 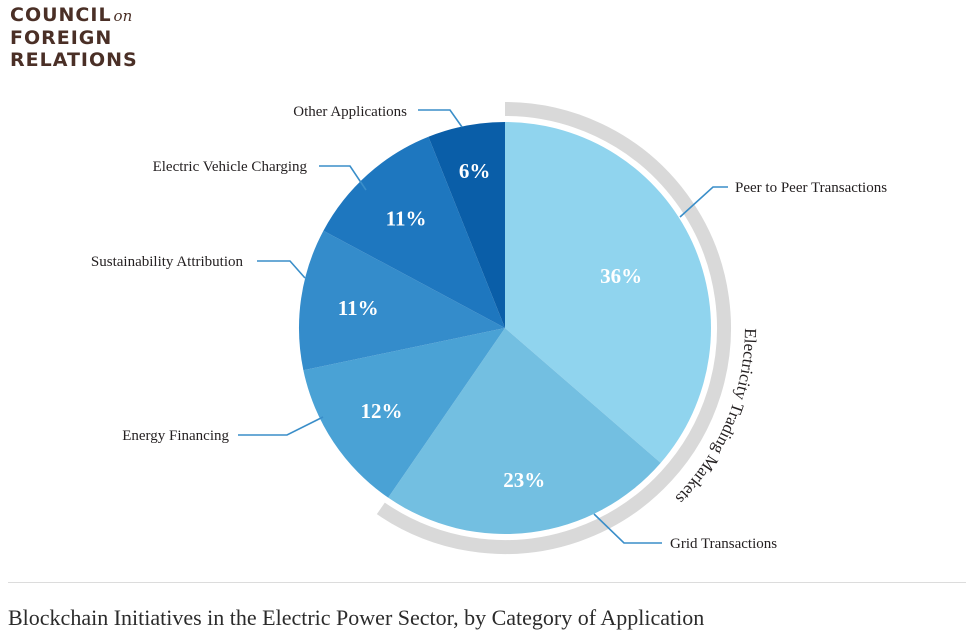 I want to click on slice-energy-financing, so click(x=404, y=413).